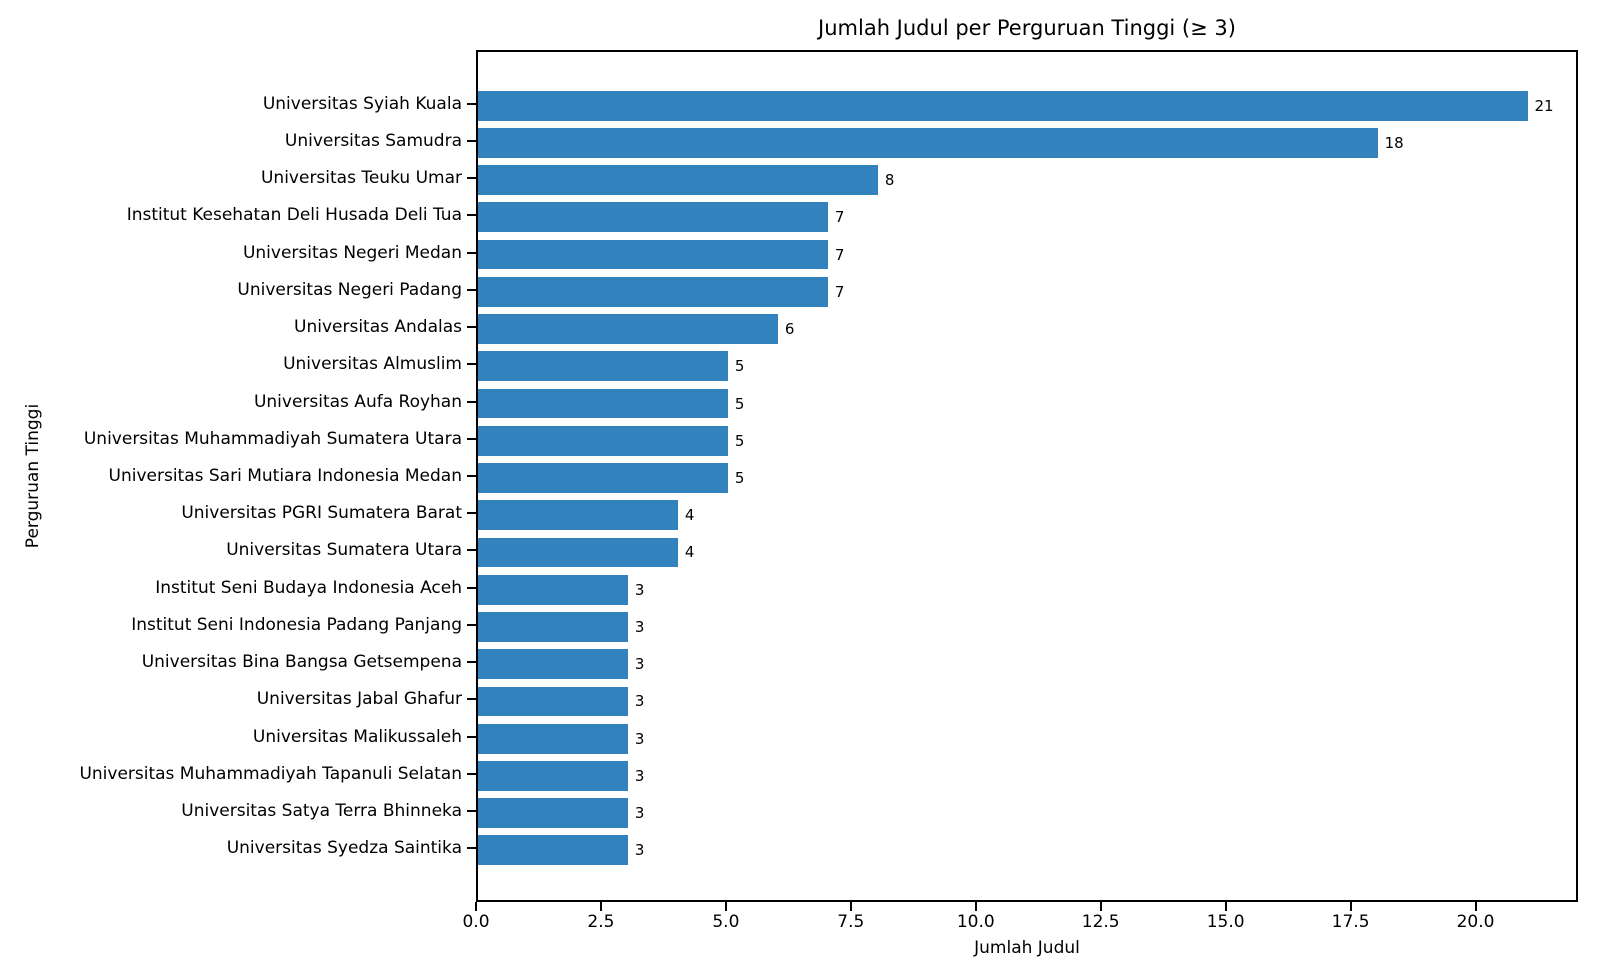 The height and width of the screenshot is (980, 1600). I want to click on x-tick-label: 0.0, so click(476, 922).